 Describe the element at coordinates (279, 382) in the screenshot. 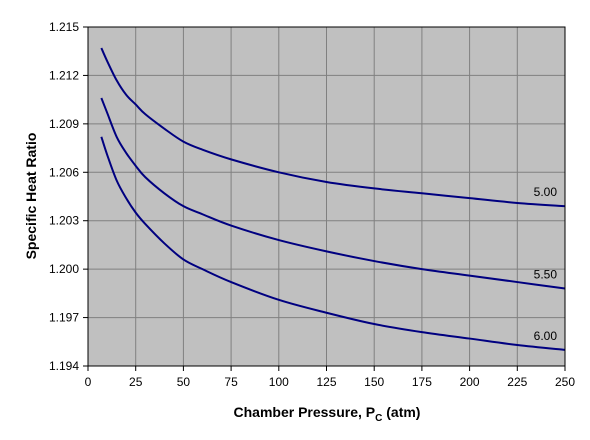

I see `x-tick-label: 100` at that location.